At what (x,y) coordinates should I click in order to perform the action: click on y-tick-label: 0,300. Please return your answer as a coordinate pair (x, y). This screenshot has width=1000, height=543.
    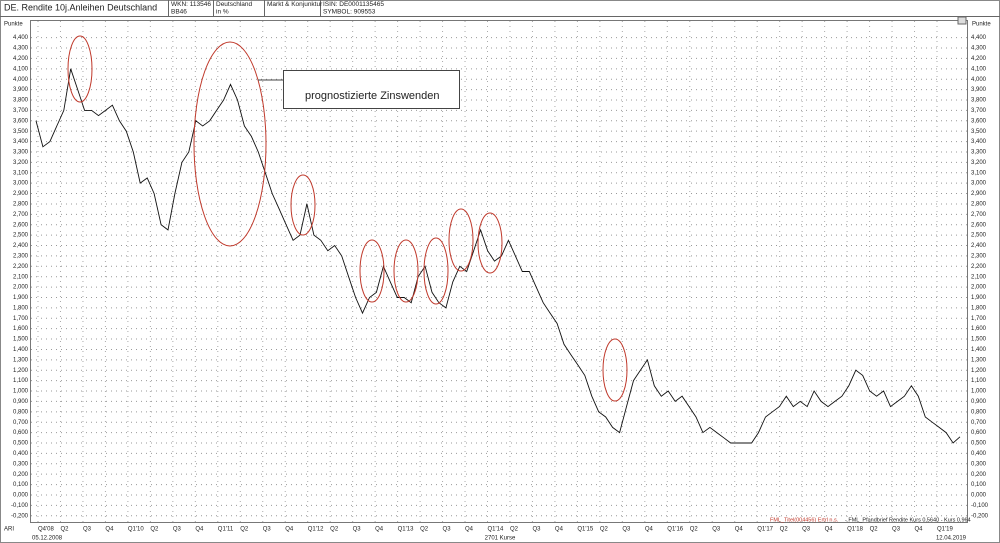
    Looking at the image, I should click on (21, 464).